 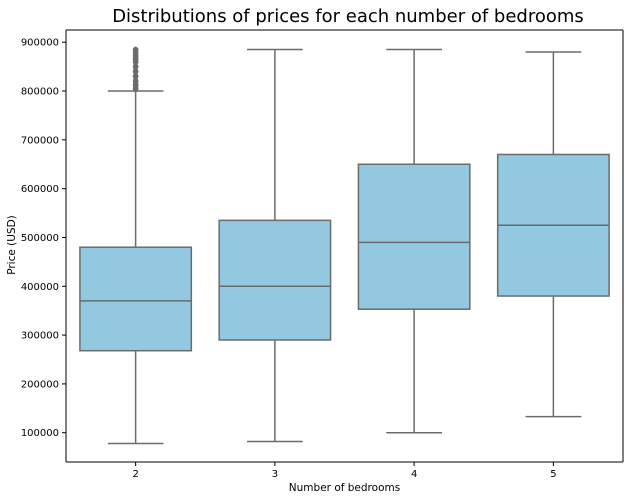 I want to click on x-axis-label: Number of bedrooms, so click(x=344, y=488).